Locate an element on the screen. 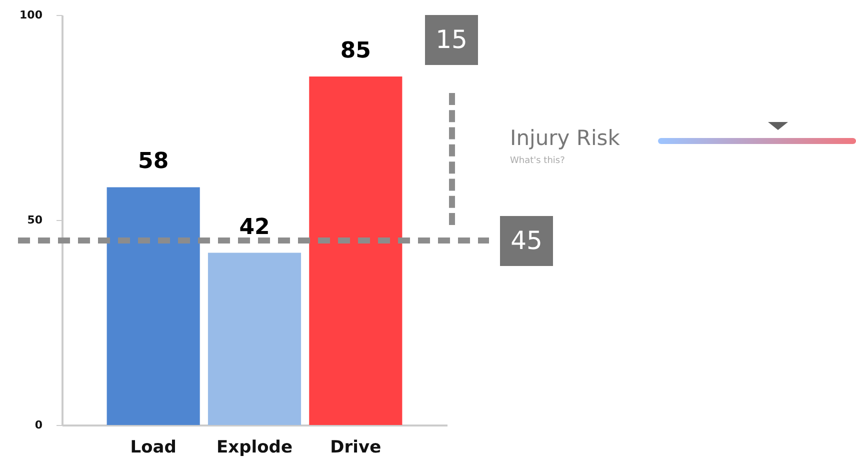  text: Injury Risk is located at coordinates (565, 138).